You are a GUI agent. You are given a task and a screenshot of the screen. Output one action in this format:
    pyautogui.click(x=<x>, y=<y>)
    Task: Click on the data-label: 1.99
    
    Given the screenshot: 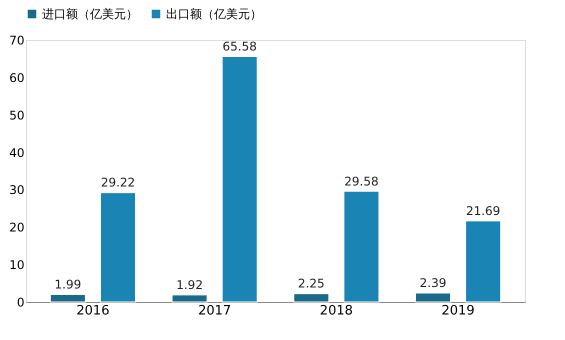 What is the action you would take?
    pyautogui.click(x=68, y=285)
    